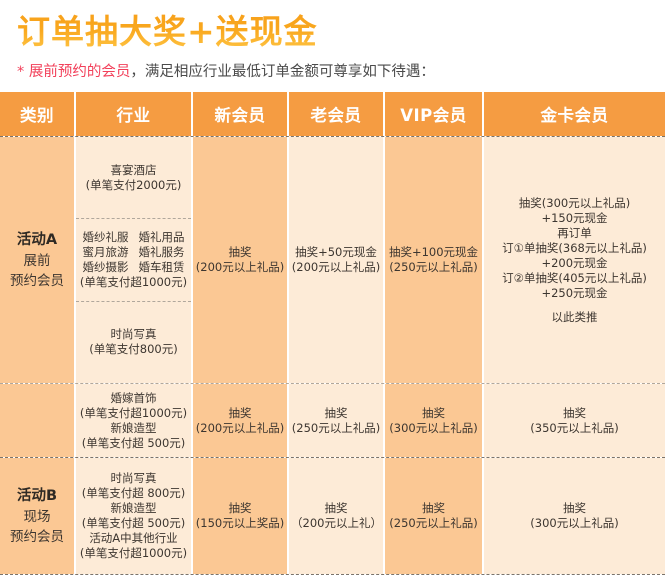 The height and width of the screenshot is (575, 665). I want to click on page-title: 订单抽大奖+送现金, so click(167, 32).